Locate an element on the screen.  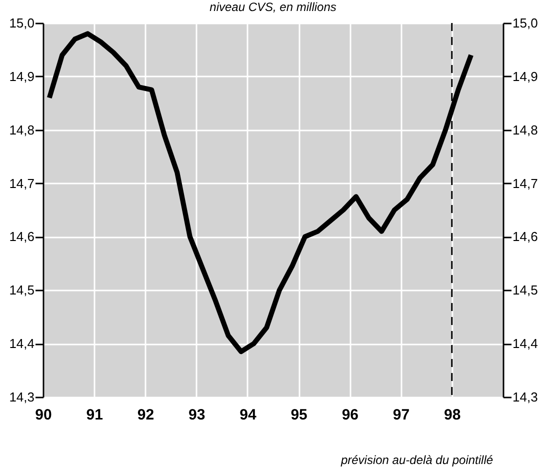
y2-tick-label: 14,9 is located at coordinates (525, 76).